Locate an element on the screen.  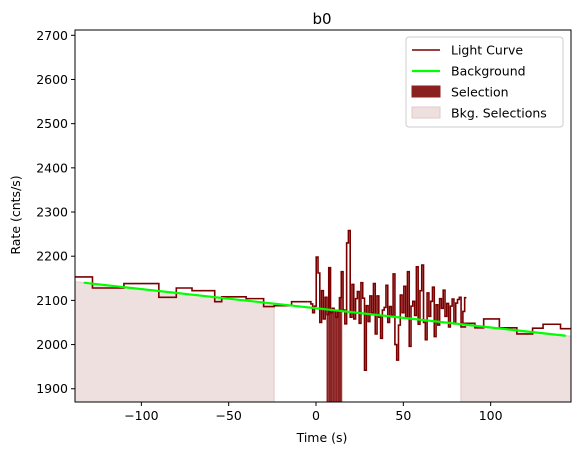
legend-label: Background is located at coordinates (488, 71).